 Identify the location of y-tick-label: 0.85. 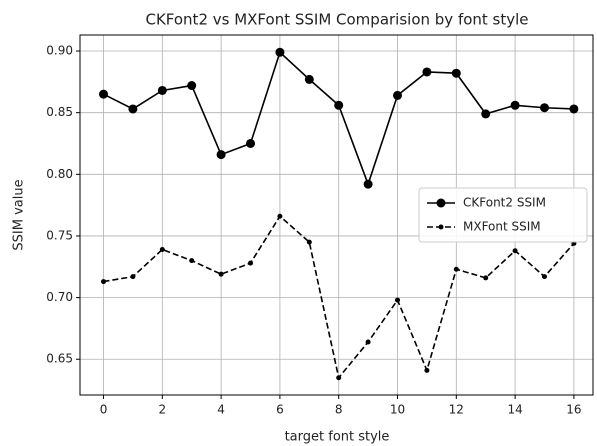
(59, 112).